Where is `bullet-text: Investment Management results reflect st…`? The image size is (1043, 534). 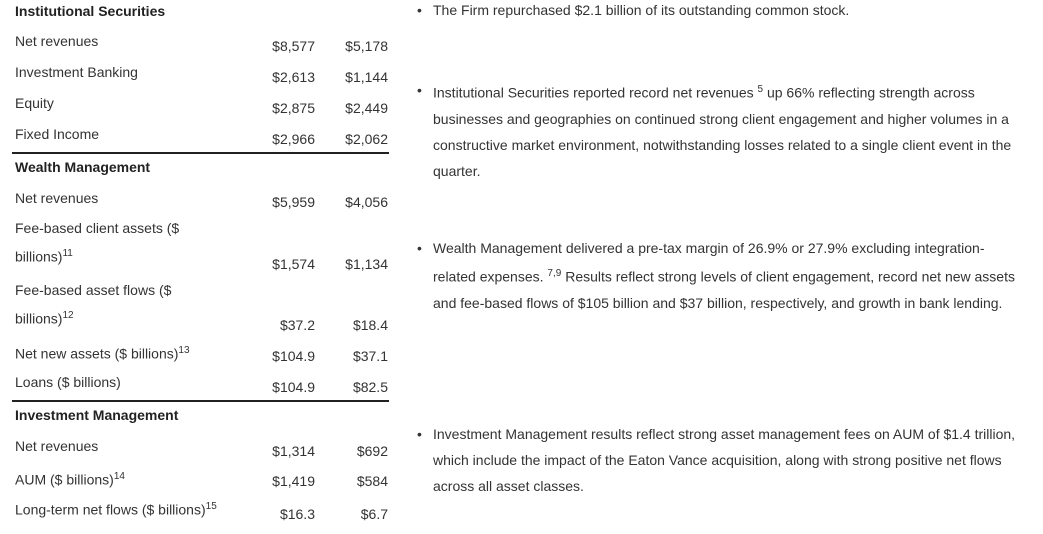 bullet-text: Investment Management results reflect st… is located at coordinates (724, 460).